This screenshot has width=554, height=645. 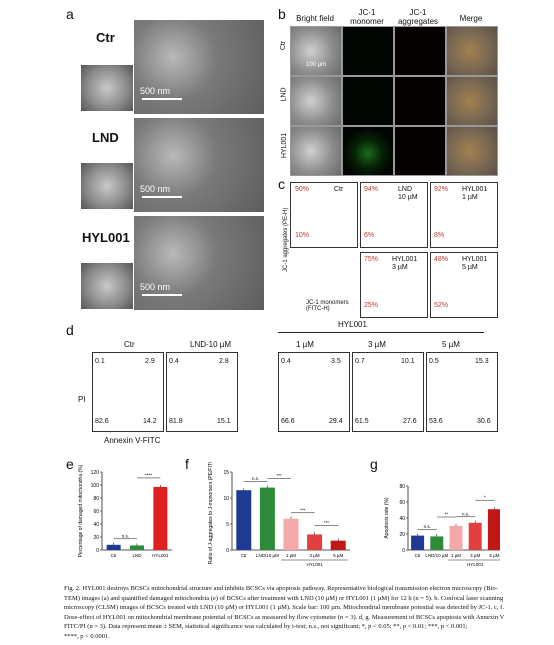 What do you see at coordinates (447, 514) in the screenshot?
I see `significance-label: **` at bounding box center [447, 514].